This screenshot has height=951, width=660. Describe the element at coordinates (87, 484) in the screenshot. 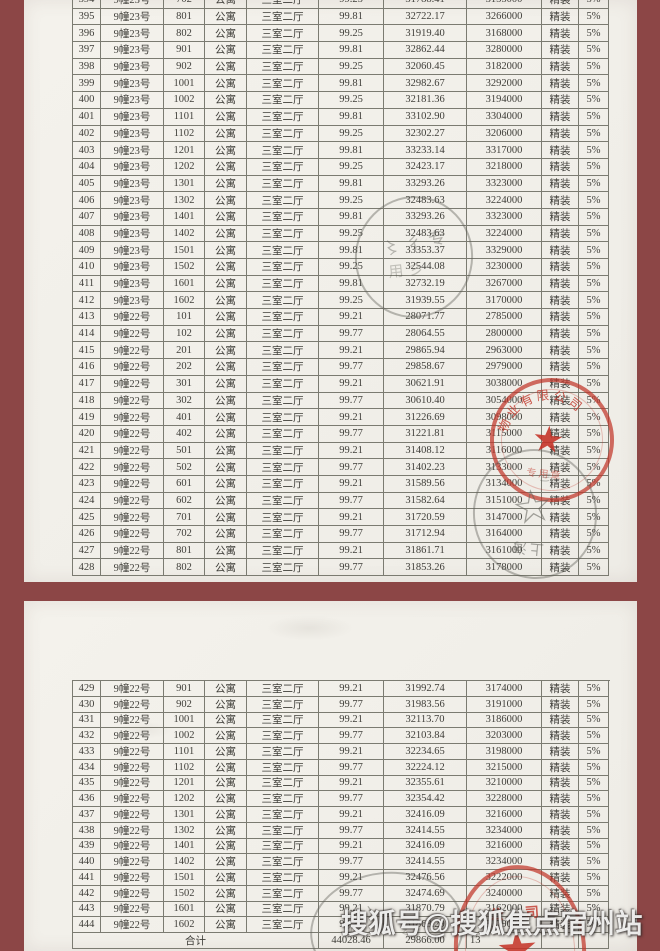

I see `table-cell: 423` at that location.